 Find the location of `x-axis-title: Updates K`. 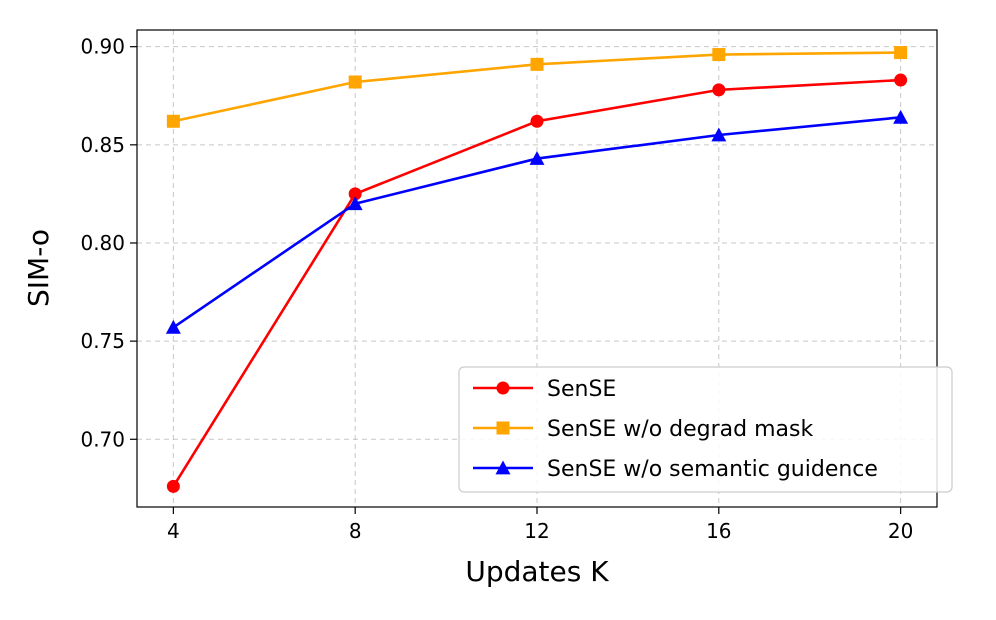

x-axis-title: Updates K is located at coordinates (537, 571).